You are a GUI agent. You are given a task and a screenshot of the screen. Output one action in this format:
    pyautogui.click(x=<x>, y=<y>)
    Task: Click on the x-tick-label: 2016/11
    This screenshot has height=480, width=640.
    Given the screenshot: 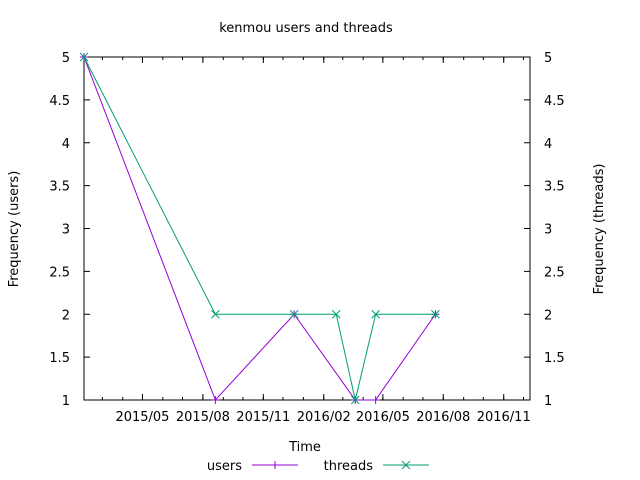 What is the action you would take?
    pyautogui.click(x=504, y=417)
    